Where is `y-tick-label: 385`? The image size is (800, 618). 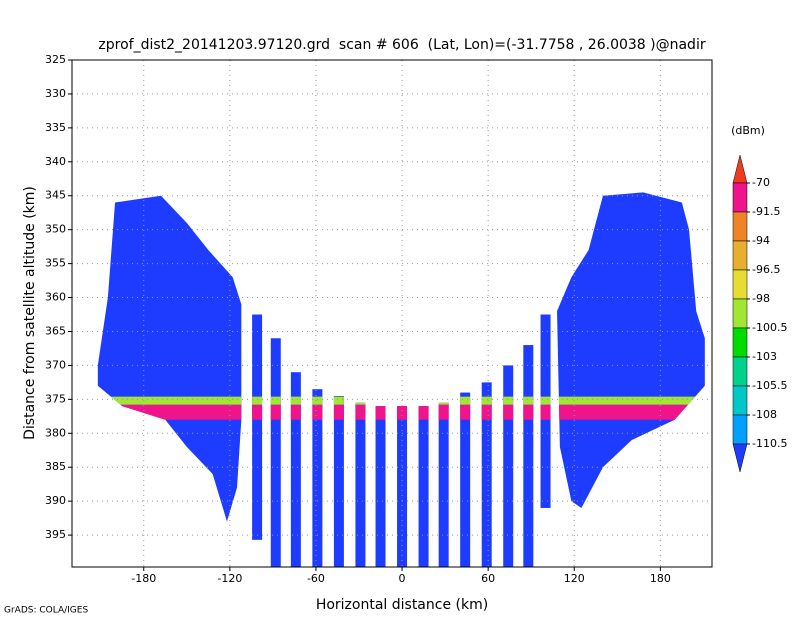
y-tick-label: 385 is located at coordinates (55, 466).